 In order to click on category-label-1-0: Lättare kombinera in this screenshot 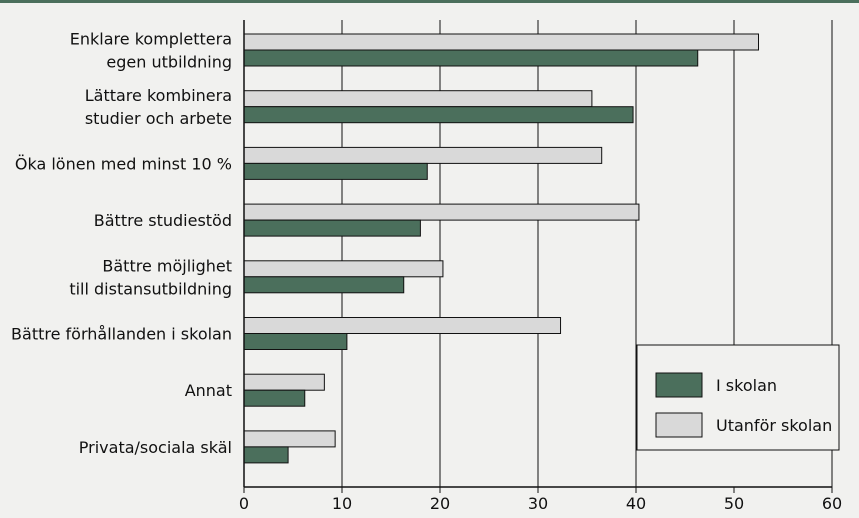, I will do `click(158, 95)`.